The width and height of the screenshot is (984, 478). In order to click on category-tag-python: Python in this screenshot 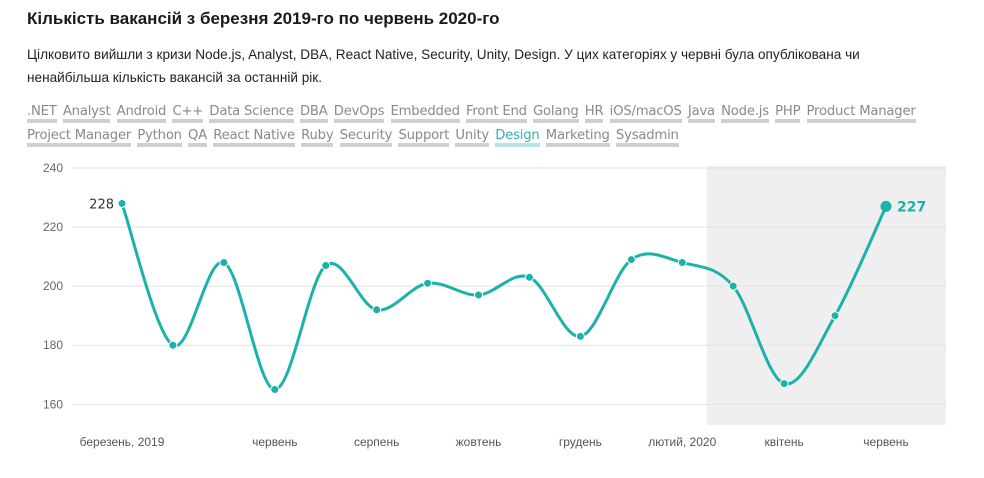, I will do `click(159, 138)`.